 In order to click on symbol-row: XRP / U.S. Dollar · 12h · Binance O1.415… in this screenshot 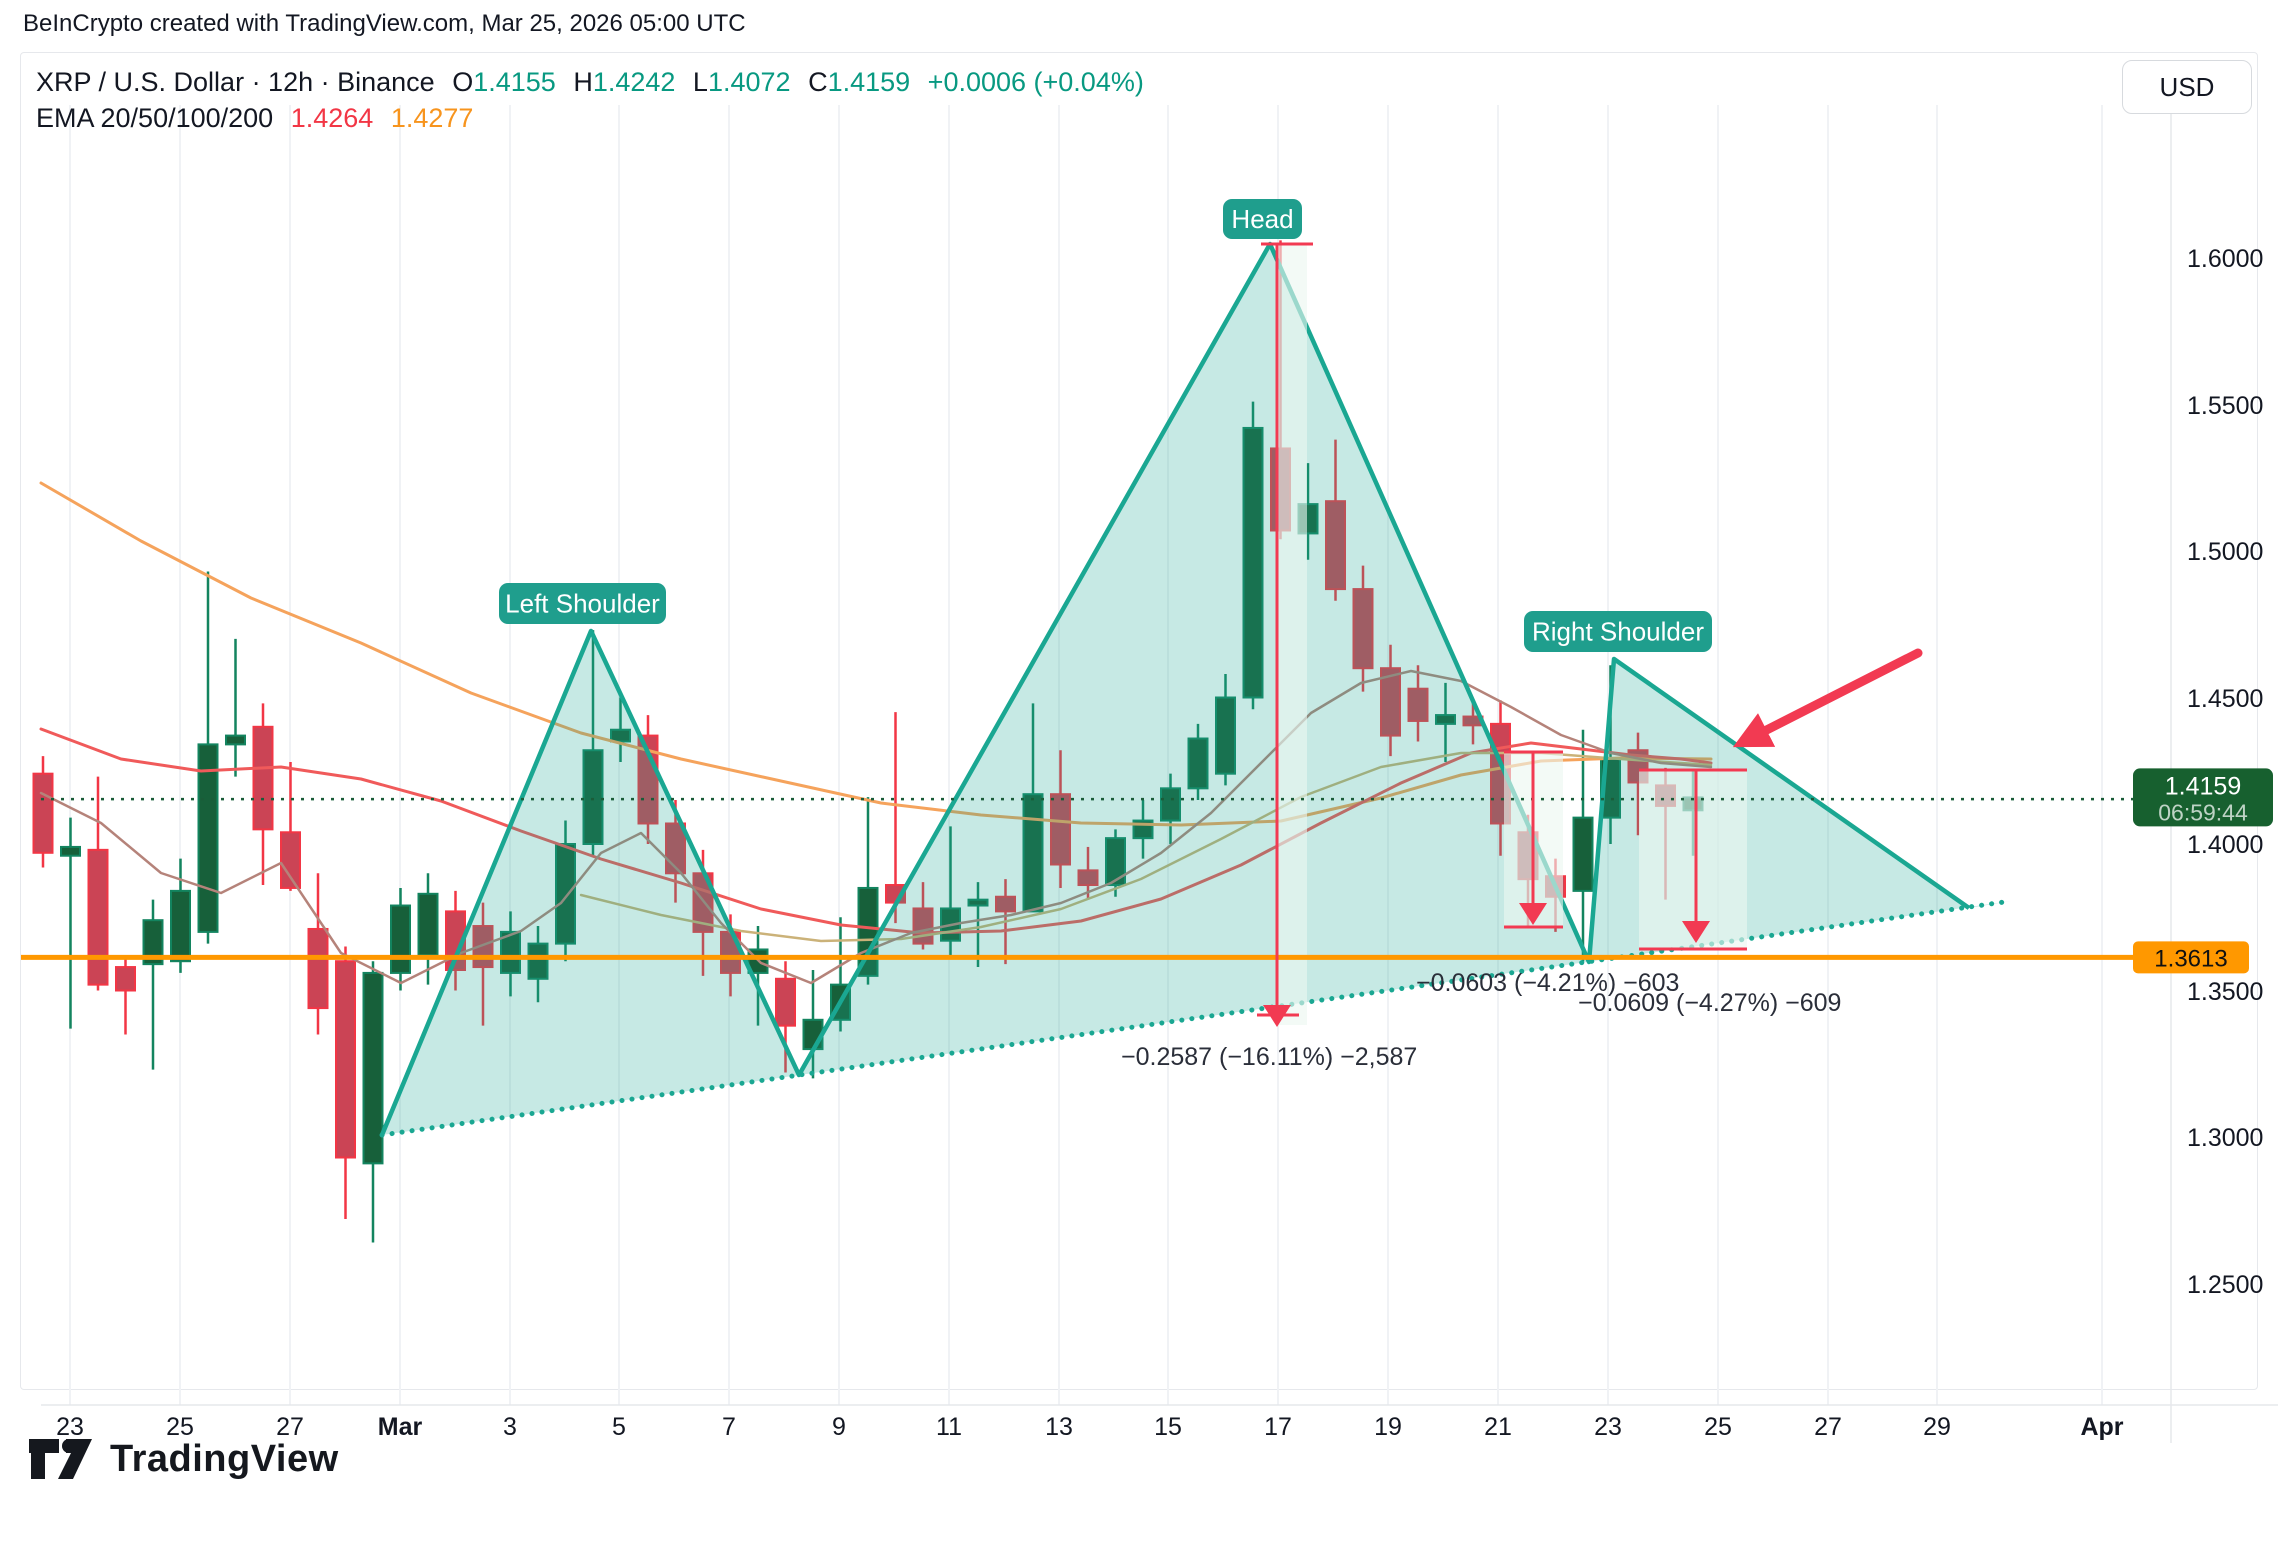, I will do `click(590, 82)`.